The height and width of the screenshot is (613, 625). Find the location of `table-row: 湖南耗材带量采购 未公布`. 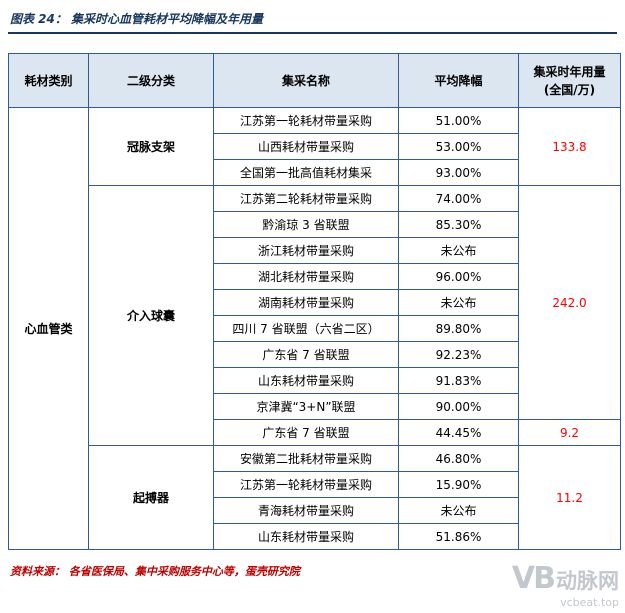

table-row: 湖南耗材带量采购 未公布 is located at coordinates (315, 302).